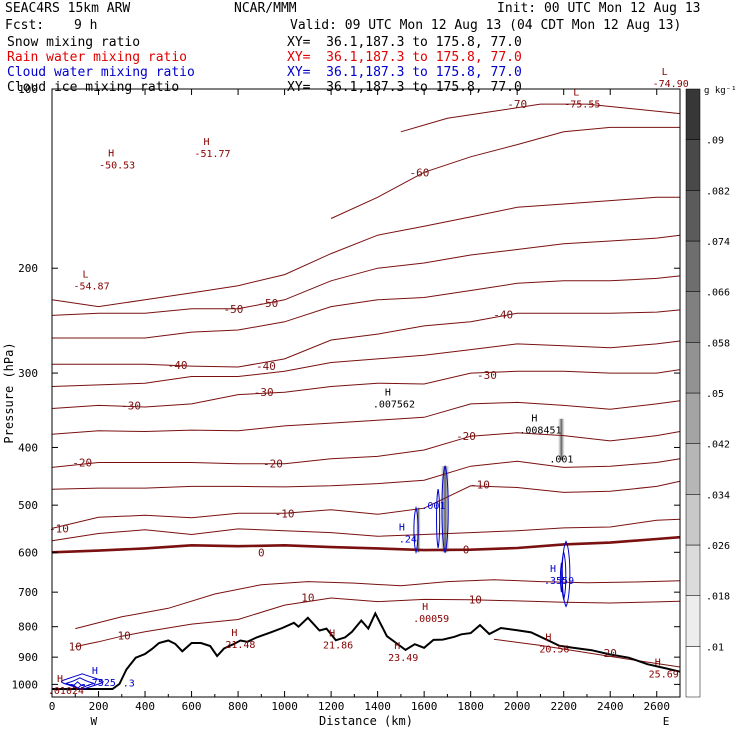 Image resolution: width=740 pixels, height=740 pixels. I want to click on x-tick-label: 1800, so click(470, 706).